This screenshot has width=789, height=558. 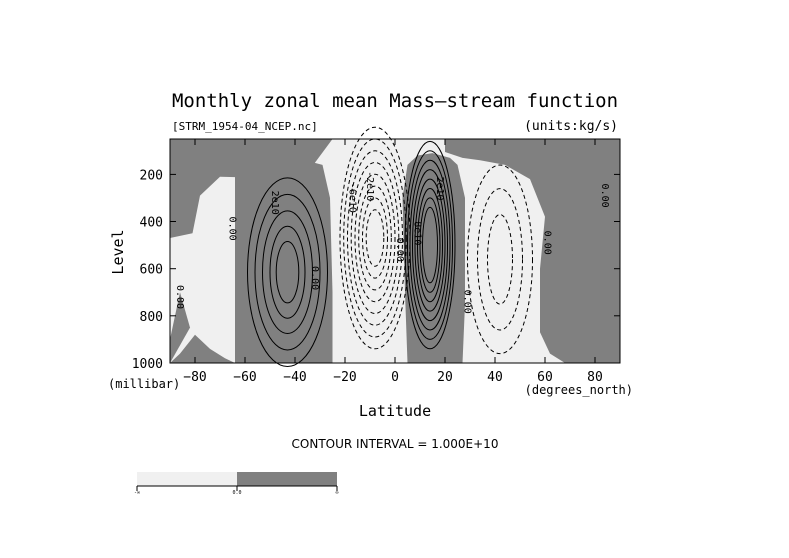 What do you see at coordinates (369, 186) in the screenshot?
I see `contour-label: -2e10` at bounding box center [369, 186].